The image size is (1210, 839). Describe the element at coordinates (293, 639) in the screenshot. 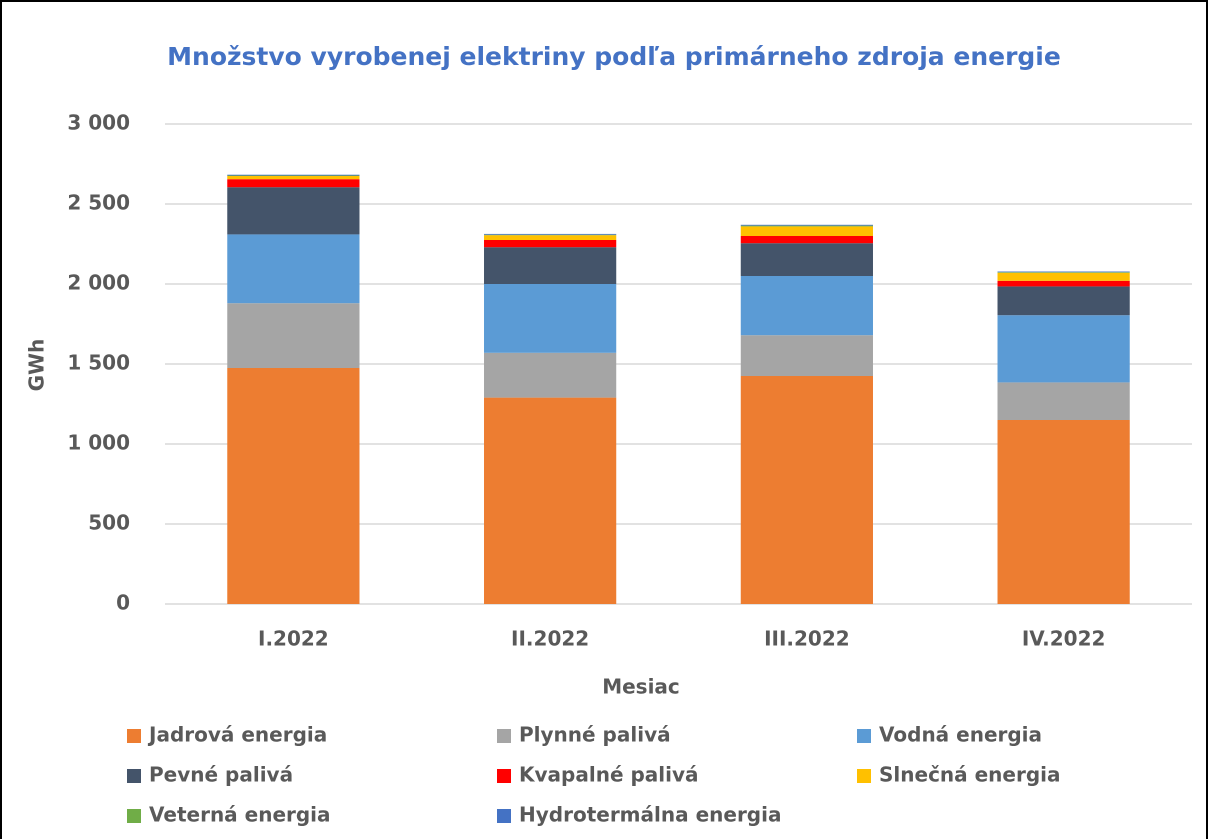

I see `x-tick-label: I.2022` at that location.